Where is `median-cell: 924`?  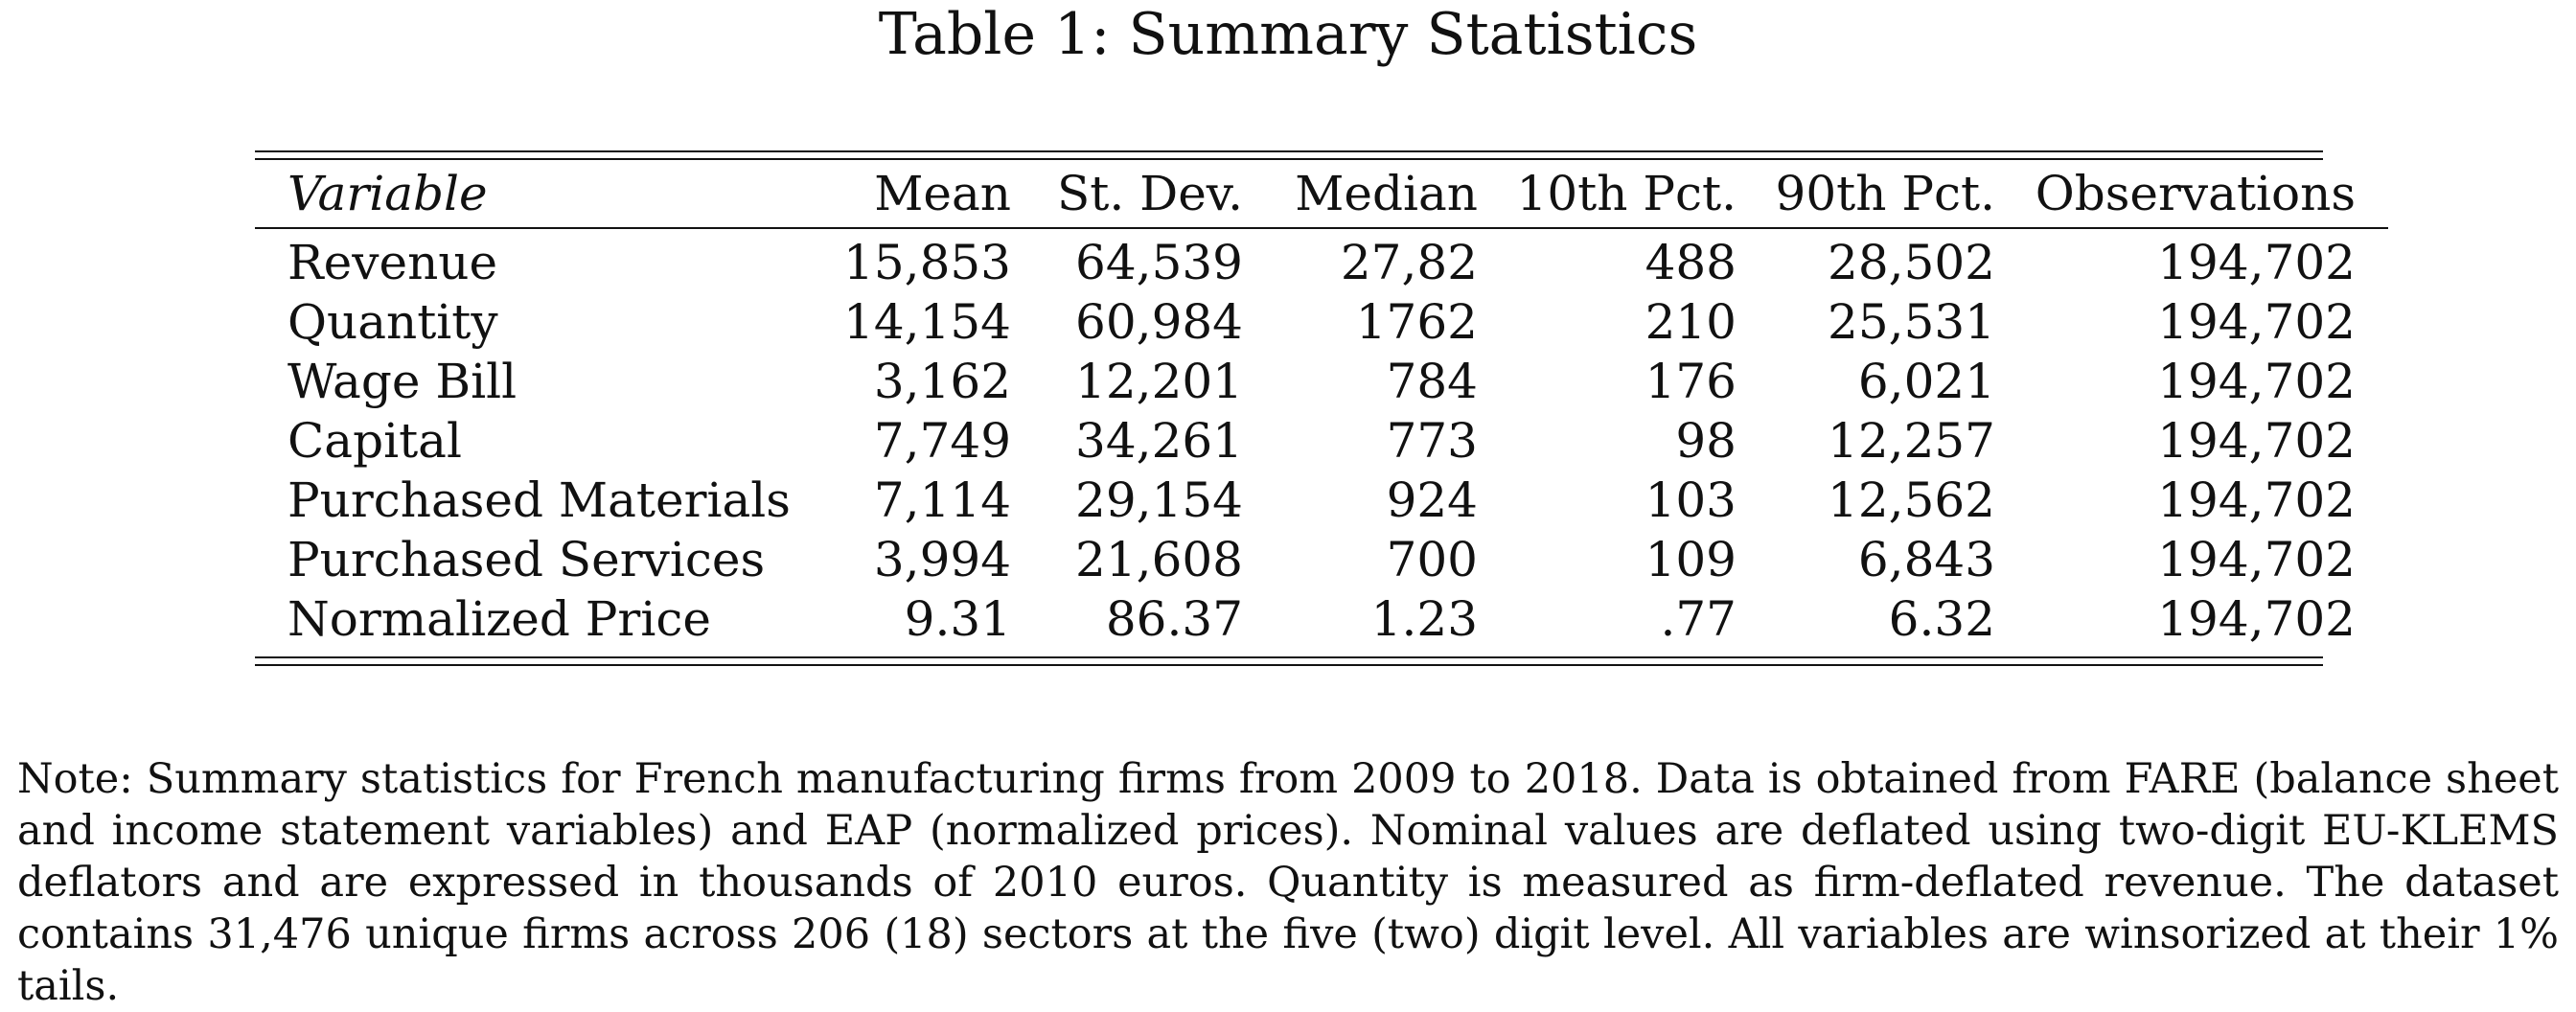
median-cell: 924 is located at coordinates (1432, 500).